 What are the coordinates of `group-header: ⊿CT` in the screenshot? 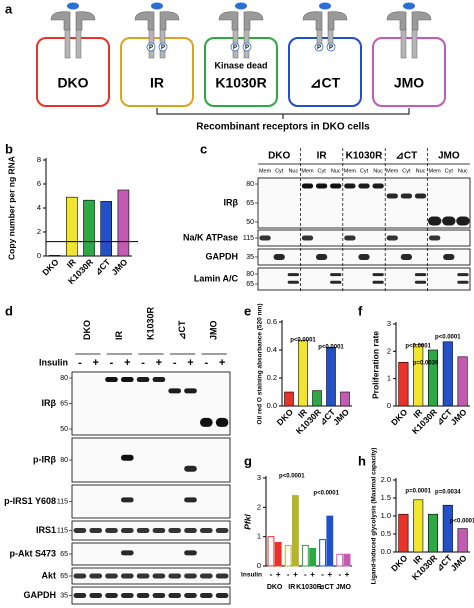 It's located at (182, 330).